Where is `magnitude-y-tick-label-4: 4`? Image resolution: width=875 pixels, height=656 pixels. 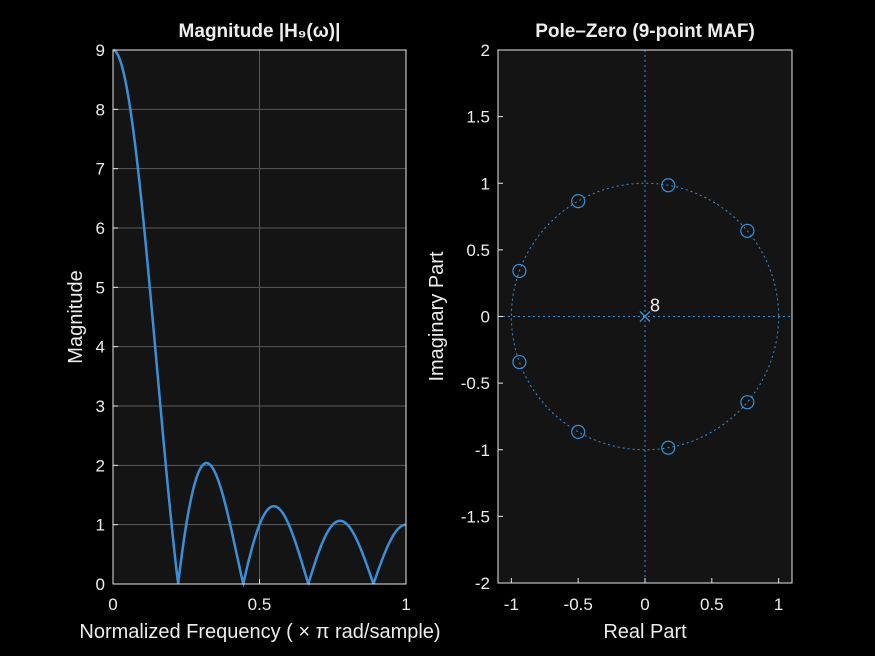 magnitude-y-tick-label-4: 4 is located at coordinates (100, 347).